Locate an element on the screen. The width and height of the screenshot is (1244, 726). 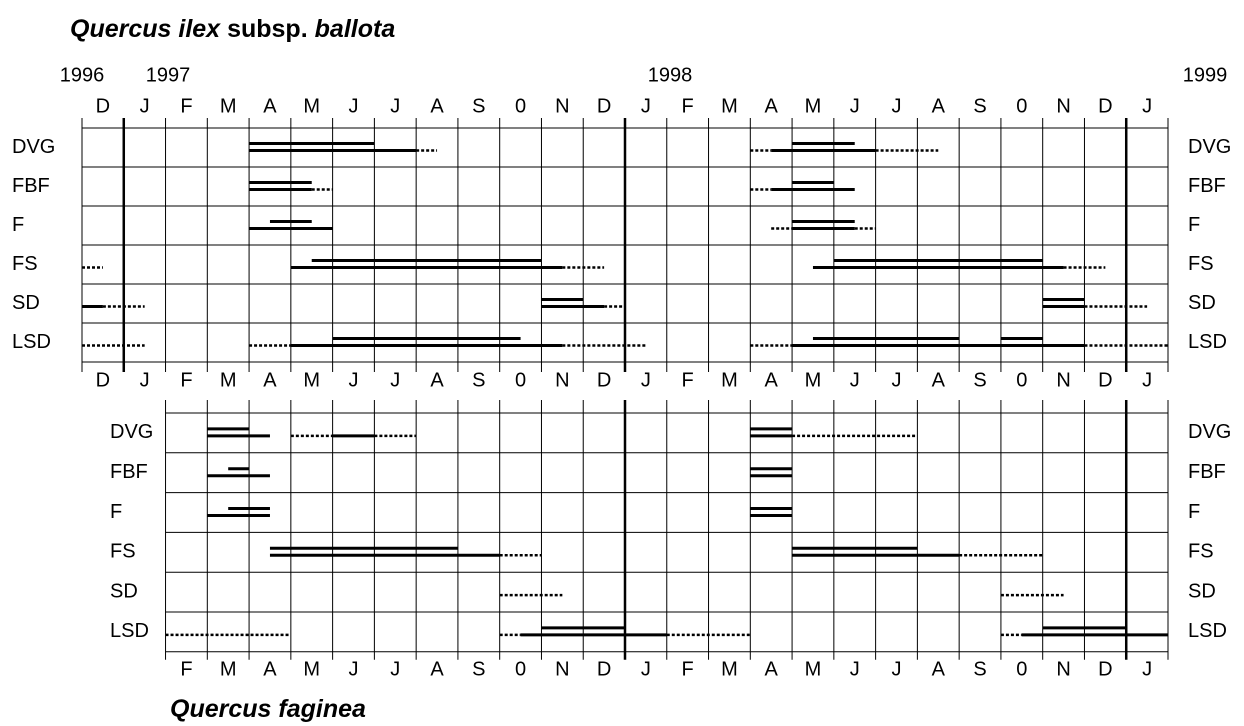
year-label: 1998 is located at coordinates (670, 75).